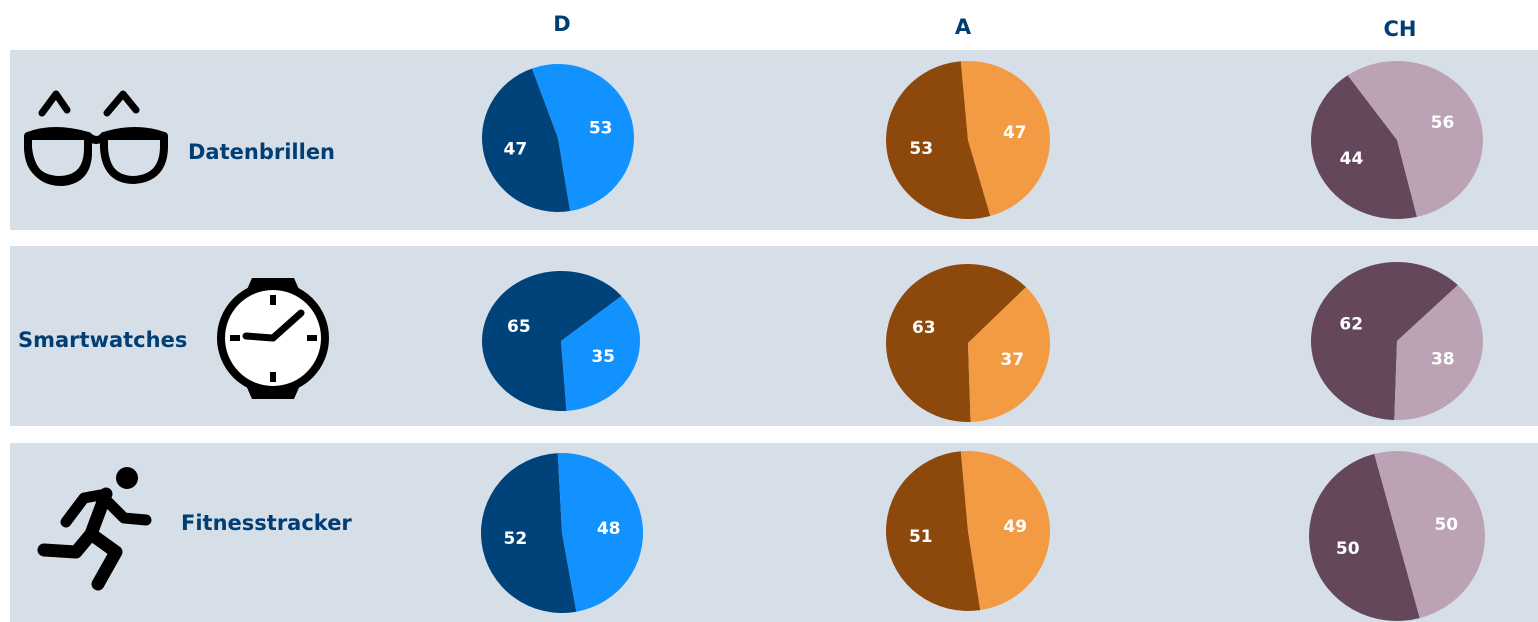 Image resolution: width=1538 pixels, height=622 pixels. What do you see at coordinates (1351, 325) in the screenshot?
I see `pie-value-label: 62` at bounding box center [1351, 325].